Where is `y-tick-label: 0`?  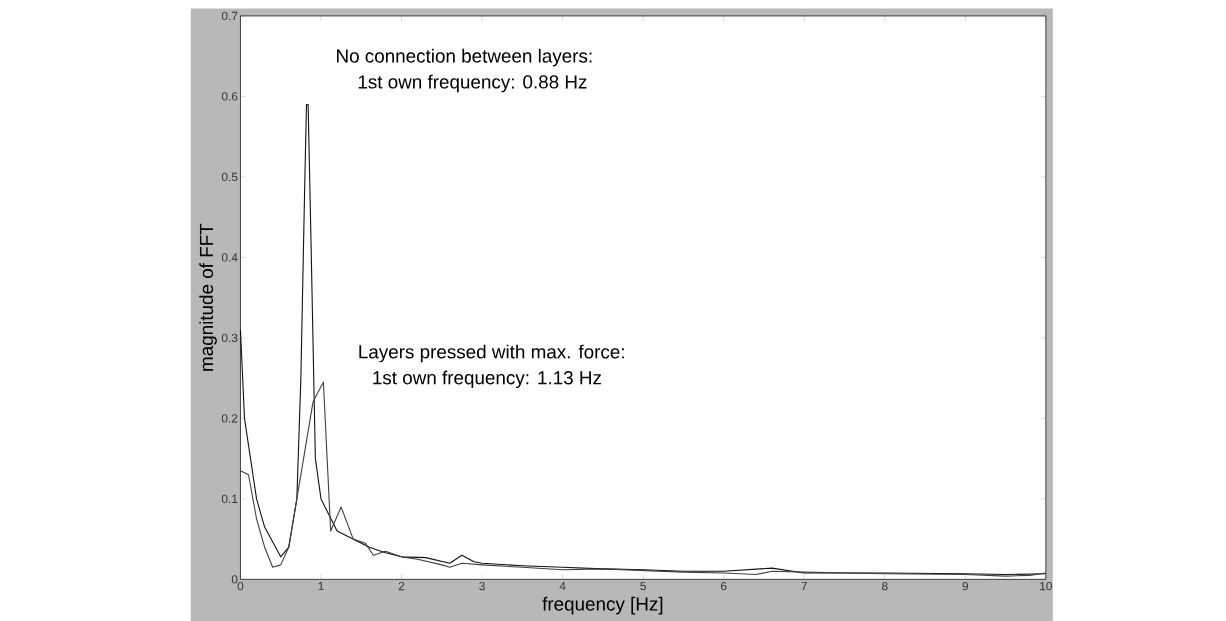 y-tick-label: 0 is located at coordinates (234, 579).